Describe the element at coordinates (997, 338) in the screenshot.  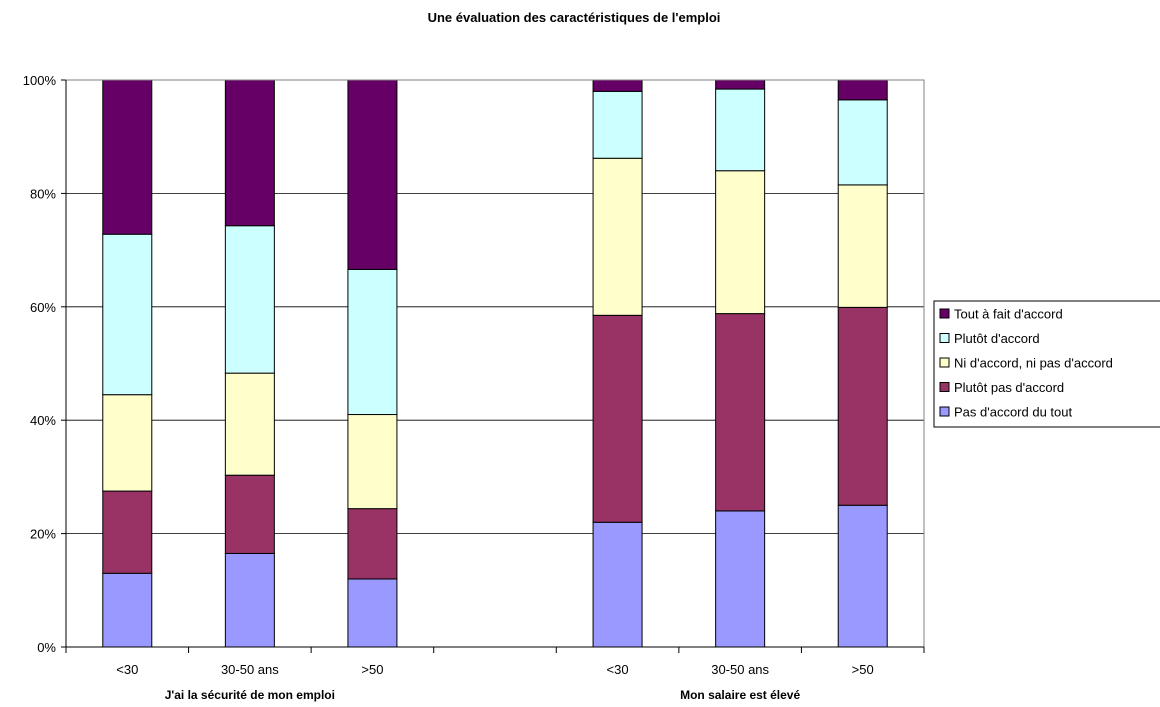
I see `legend-label: Plutôt d'accord` at that location.